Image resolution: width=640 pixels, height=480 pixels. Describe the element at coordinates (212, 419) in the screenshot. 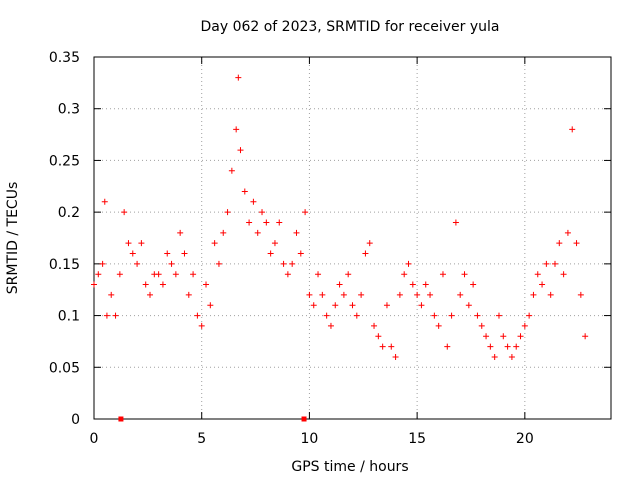

I see `gap-markers` at that location.